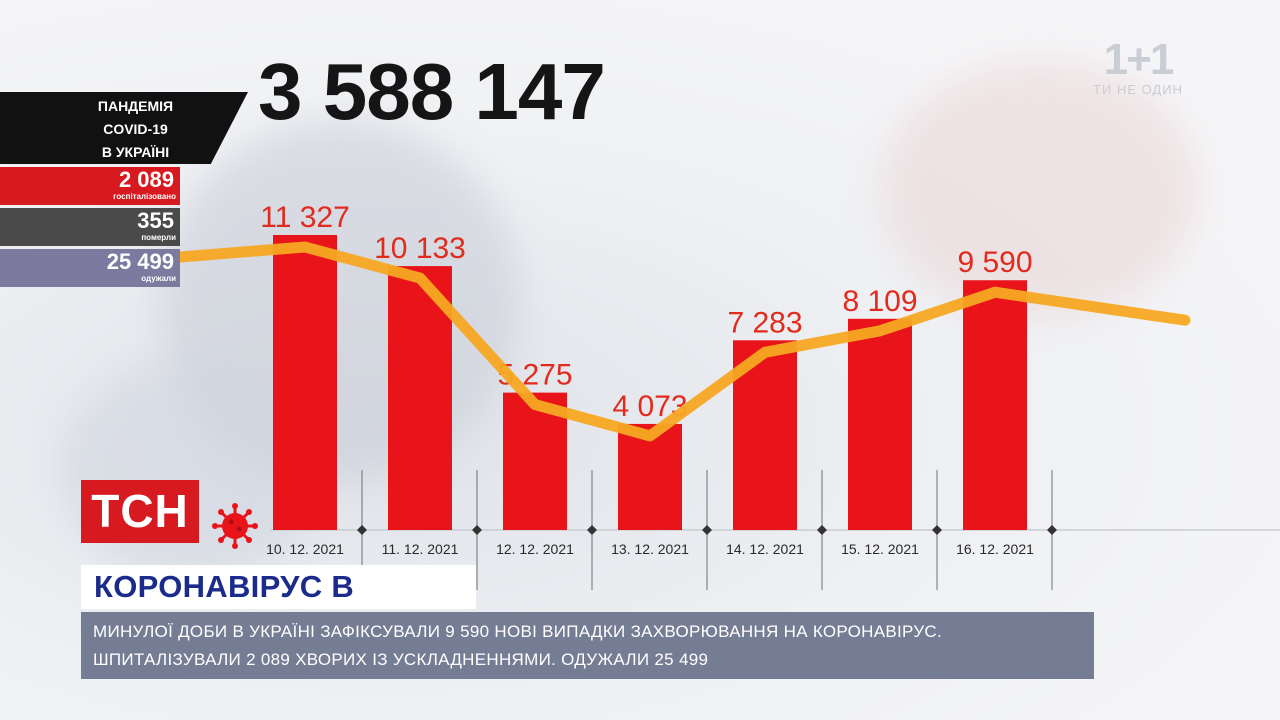 This screenshot has width=1280, height=720. Describe the element at coordinates (90, 268) in the screenshot. I see `stat-recovered: 25 499 одужали` at that location.